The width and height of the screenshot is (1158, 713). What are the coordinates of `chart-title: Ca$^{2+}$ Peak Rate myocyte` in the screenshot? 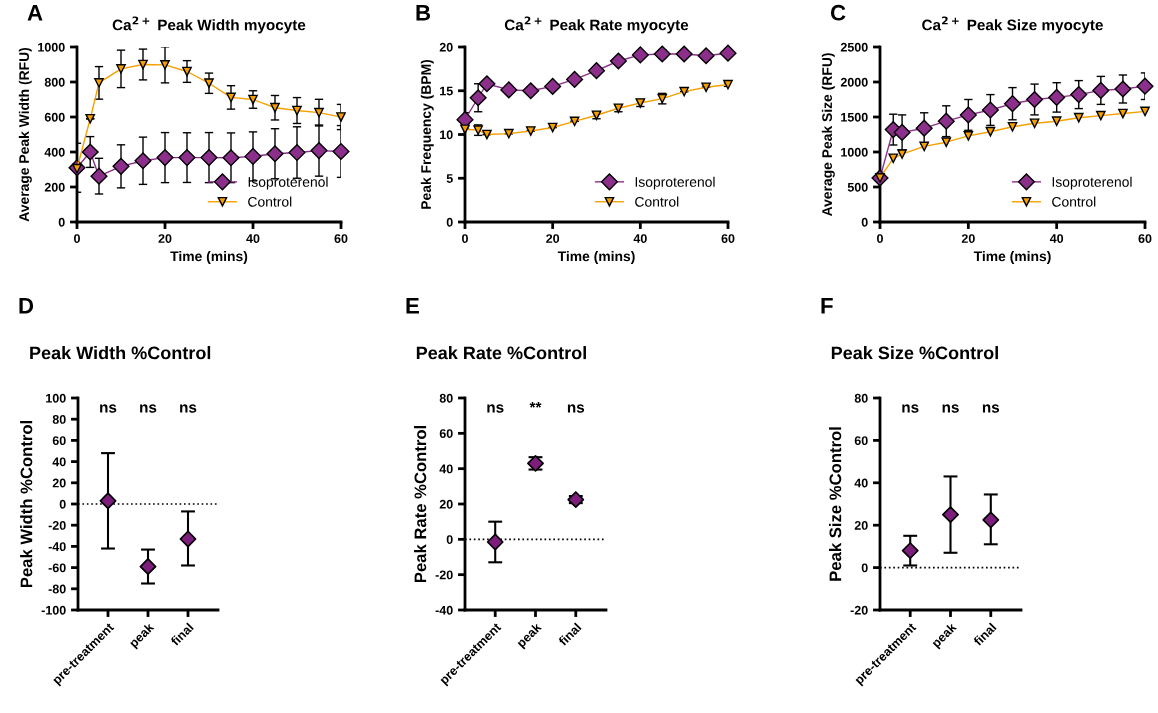 It's located at (596, 25).